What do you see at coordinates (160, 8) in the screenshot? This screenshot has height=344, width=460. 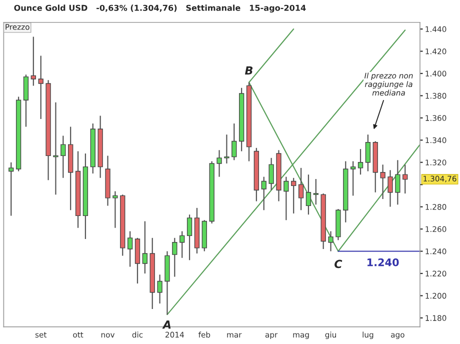 I see `chart-title: Ounce Gold USD -0,63% (1.304,76) Settimanale 15-ago-2014` at bounding box center [160, 8].